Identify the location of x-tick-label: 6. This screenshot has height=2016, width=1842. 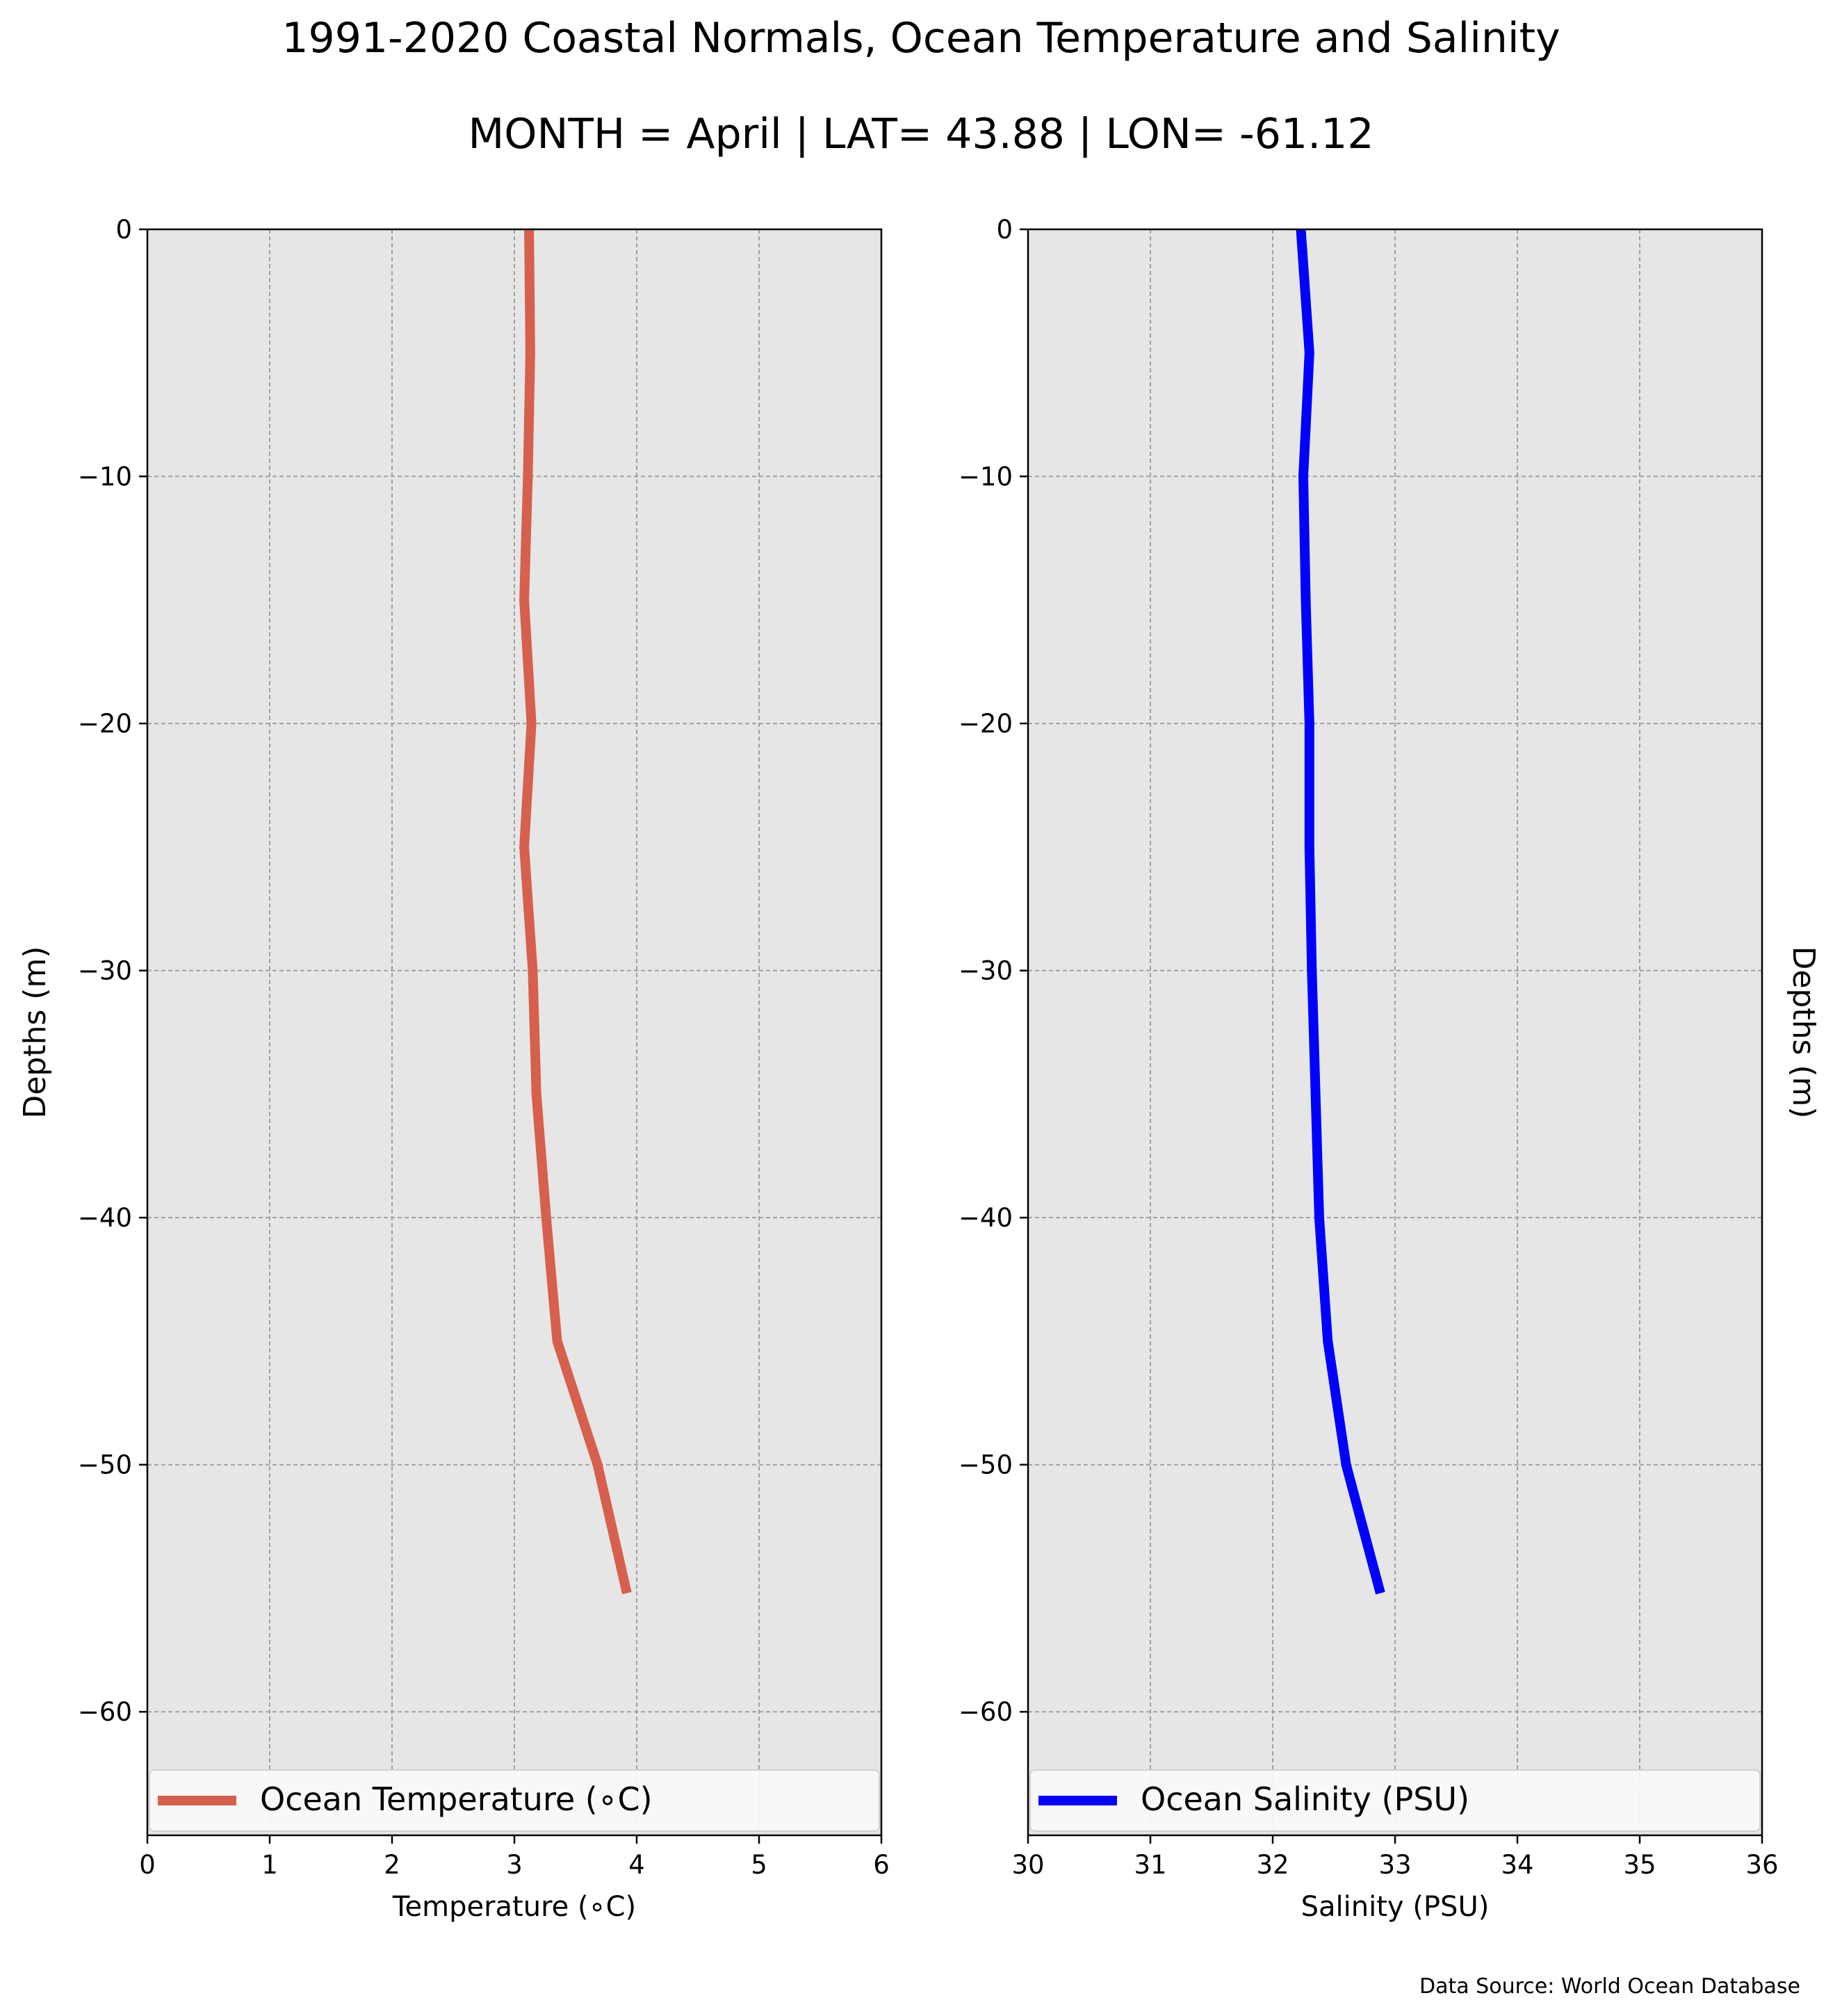
(882, 1865).